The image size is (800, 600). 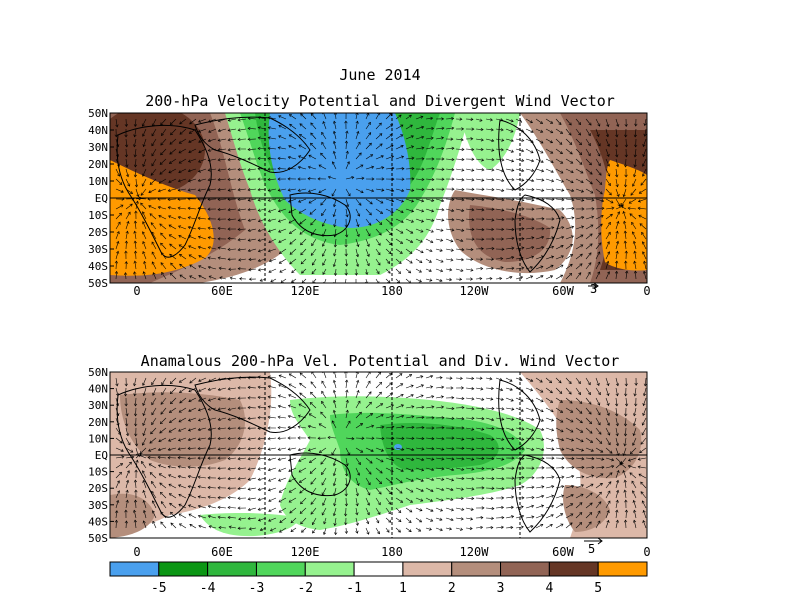 I want to click on top-vector-ref-value: 3, so click(x=593, y=289).